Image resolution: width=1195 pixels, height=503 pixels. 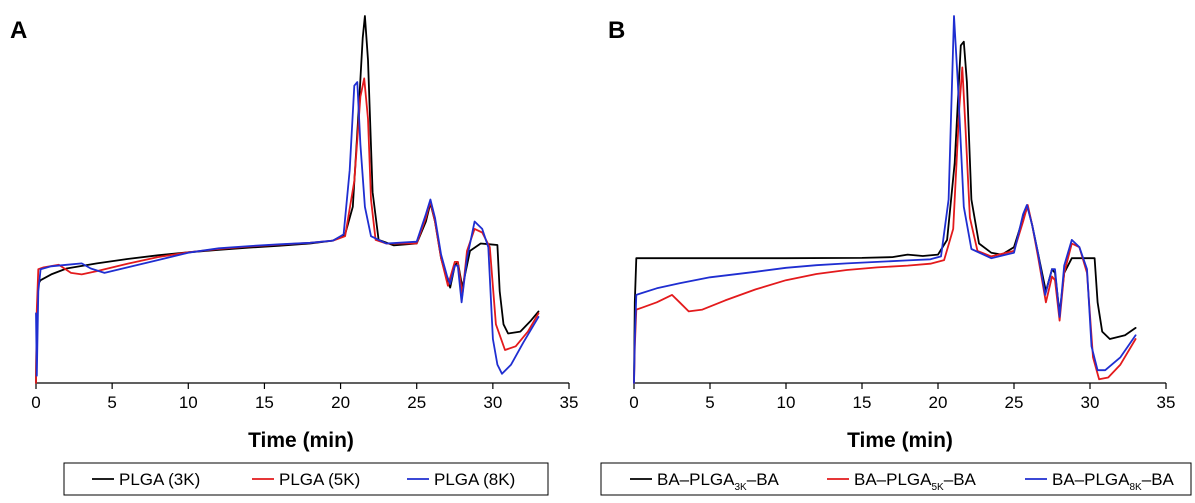 What do you see at coordinates (1113, 481) in the screenshot?
I see `legend-label: BA–PLGA8K–BA` at bounding box center [1113, 481].